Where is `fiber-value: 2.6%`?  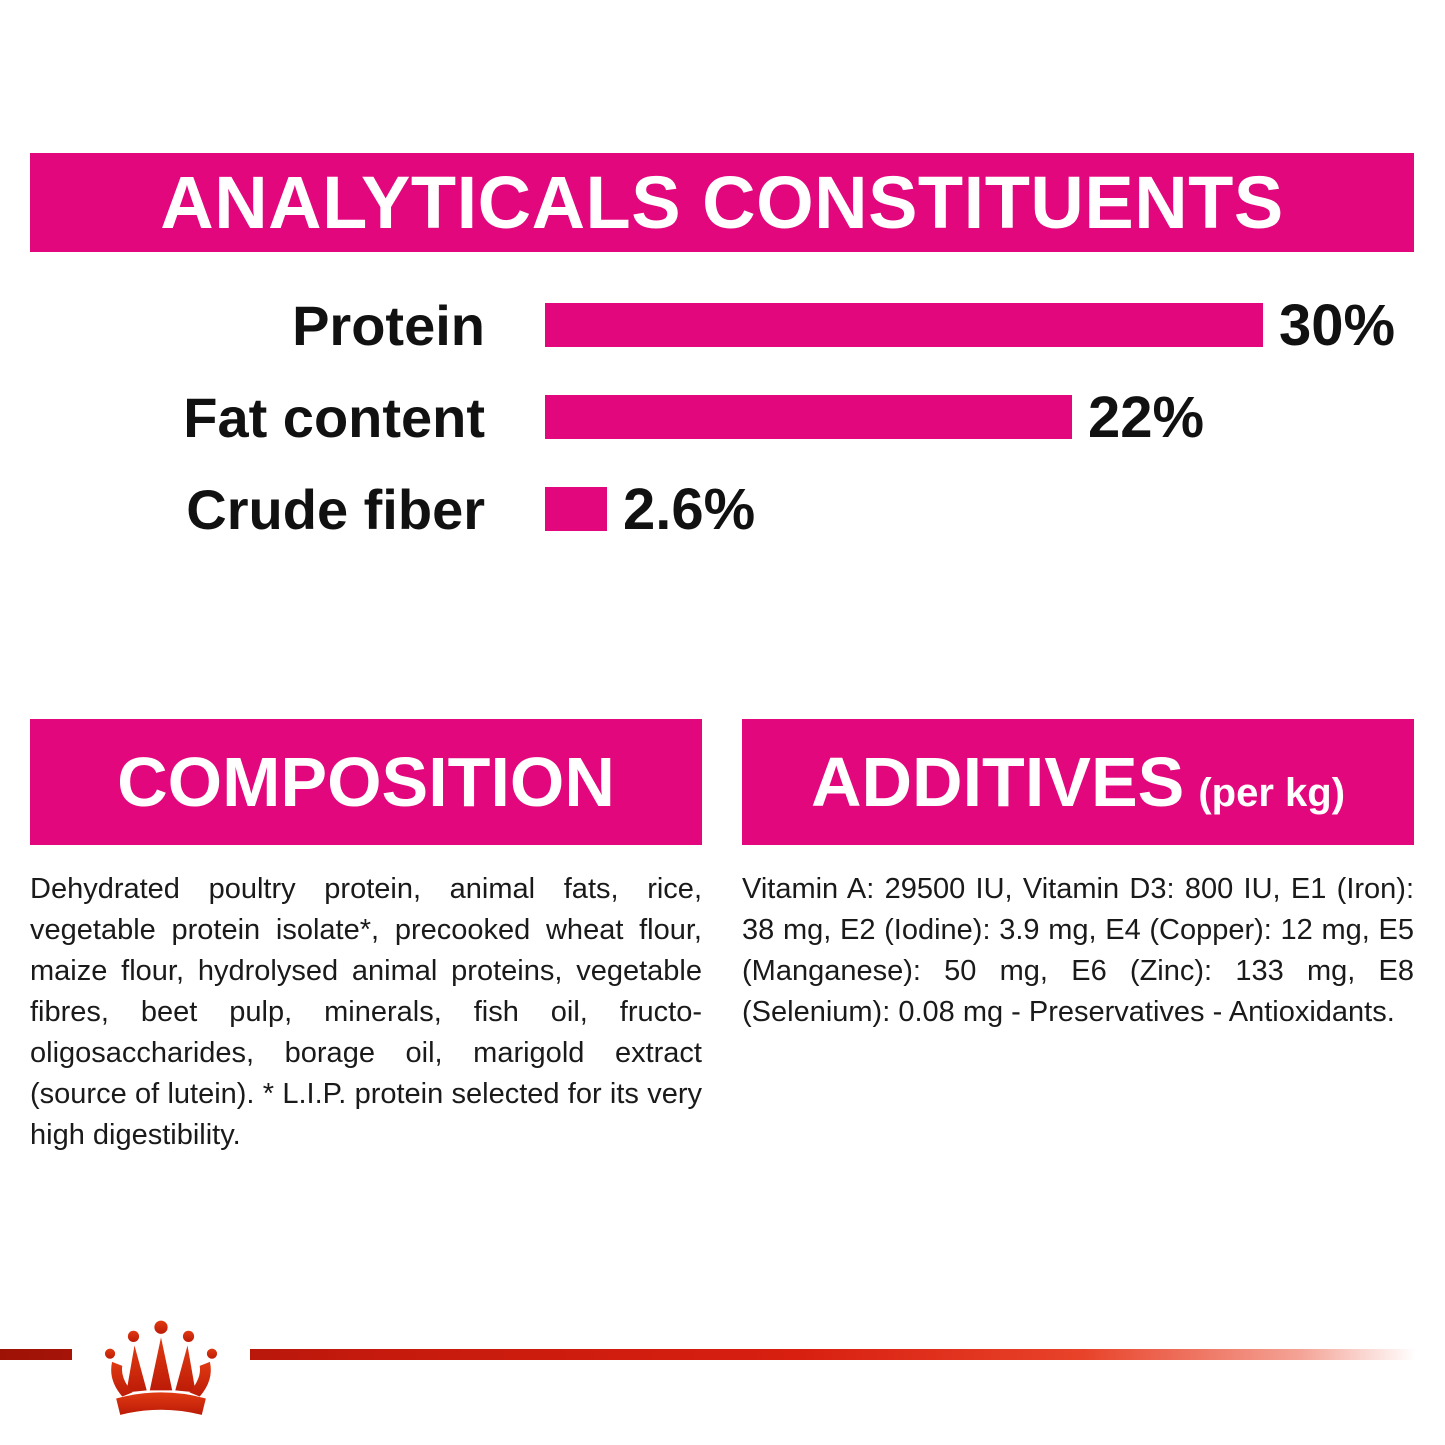
fiber-value: 2.6% is located at coordinates (689, 509).